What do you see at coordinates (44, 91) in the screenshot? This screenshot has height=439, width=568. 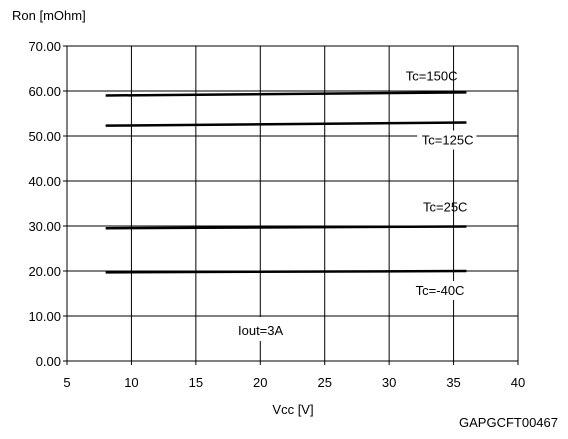 I see `y-tick-label: 60.00` at bounding box center [44, 91].